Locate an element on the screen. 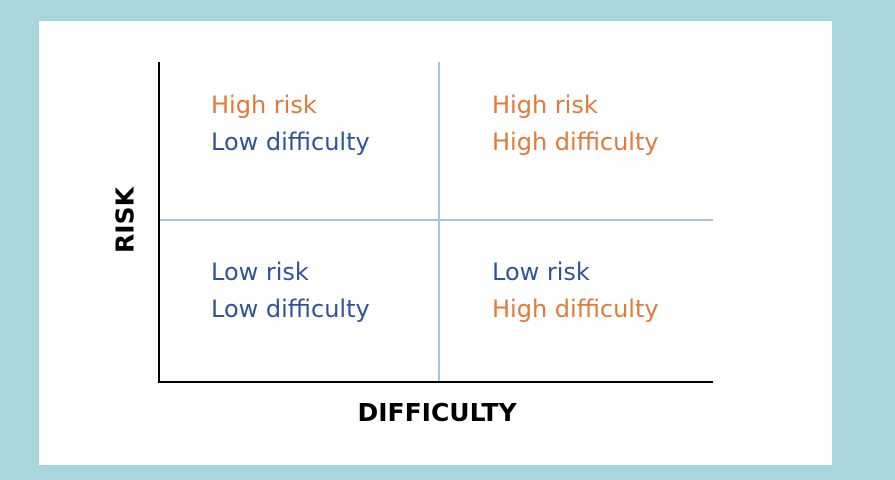  y-axis-line is located at coordinates (159, 222).